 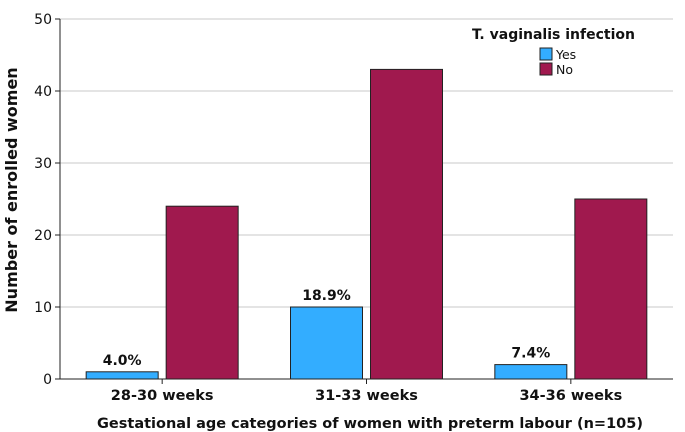 What do you see at coordinates (47, 380) in the screenshot?
I see `y-tick-label: 0` at bounding box center [47, 380].